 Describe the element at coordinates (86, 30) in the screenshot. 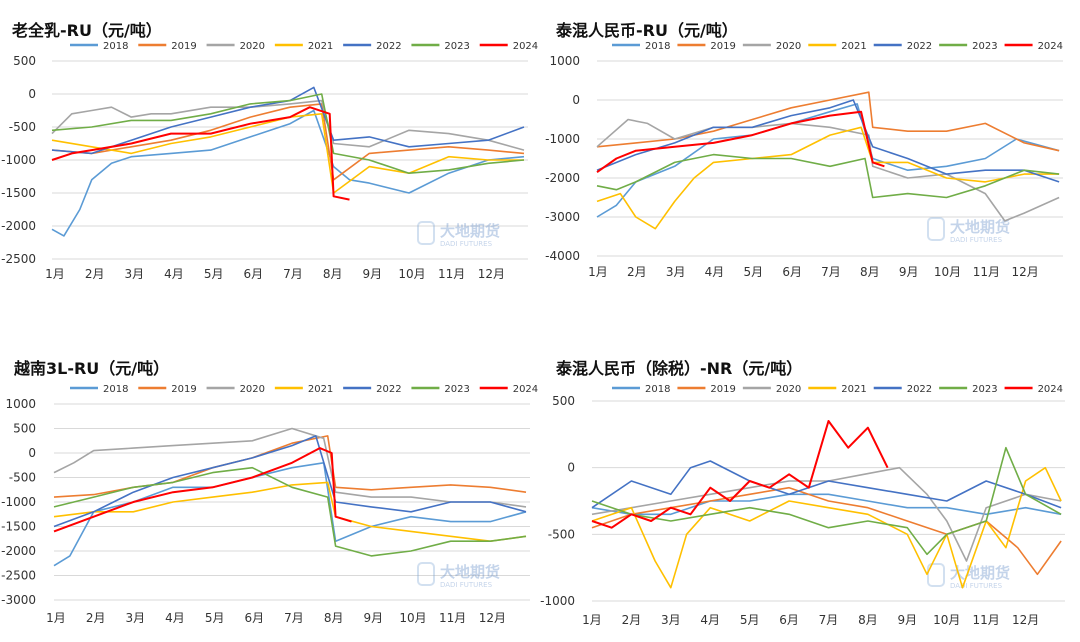

I see `chart-title: 老全乳-RU（元/吨）` at that location.